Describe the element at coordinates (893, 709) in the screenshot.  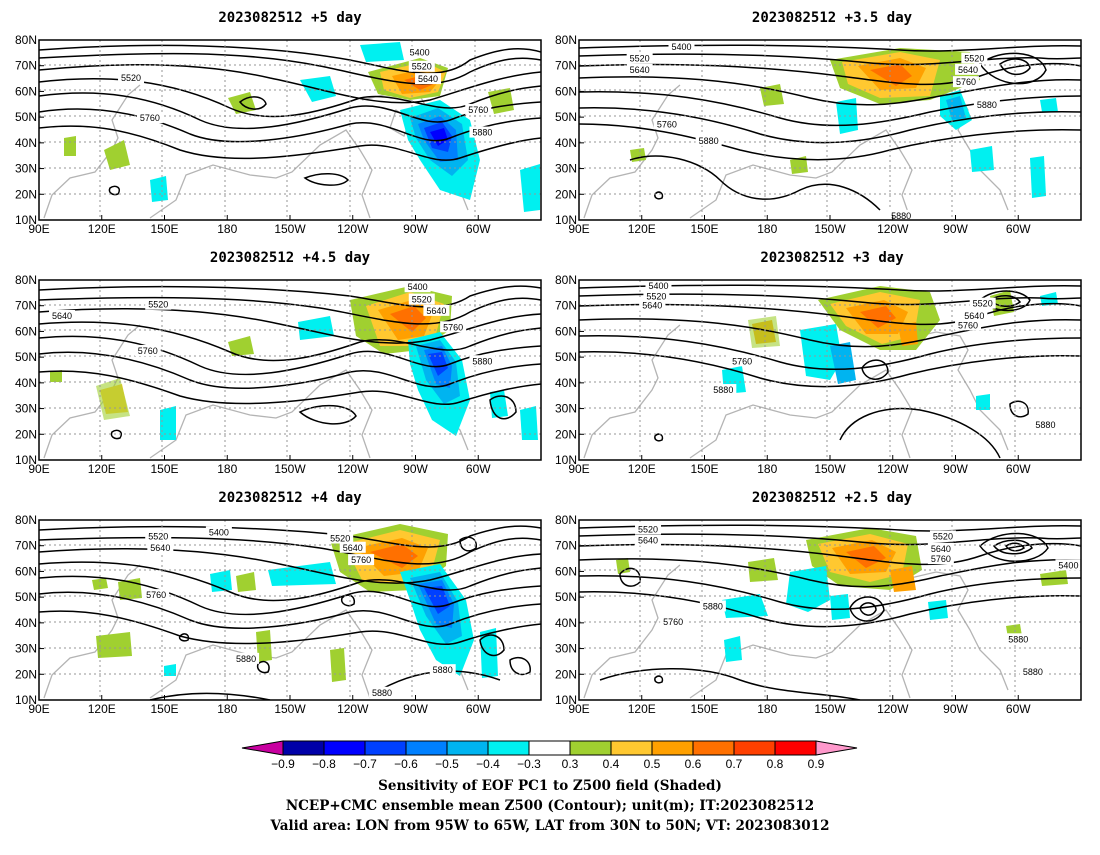
I see `lon-tick-label: 120W` at that location.